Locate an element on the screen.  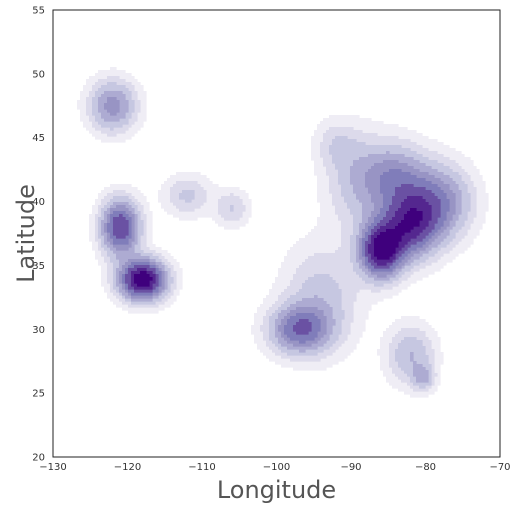
x-tick-label: −120 is located at coordinates (127, 467).